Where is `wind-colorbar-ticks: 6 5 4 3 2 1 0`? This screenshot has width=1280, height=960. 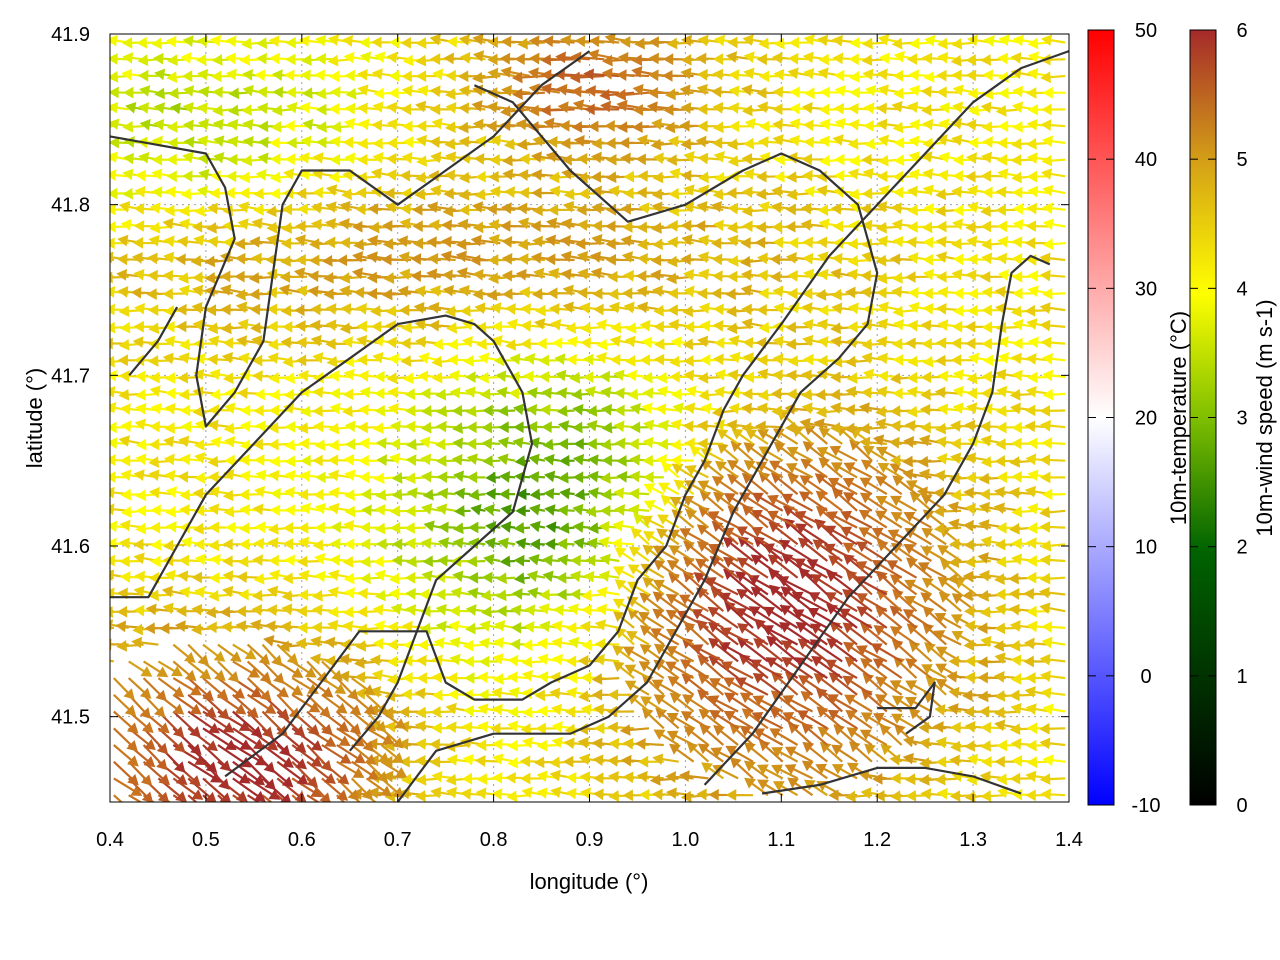 wind-colorbar-ticks: 6 5 4 3 2 1 0 is located at coordinates (1219, 418).